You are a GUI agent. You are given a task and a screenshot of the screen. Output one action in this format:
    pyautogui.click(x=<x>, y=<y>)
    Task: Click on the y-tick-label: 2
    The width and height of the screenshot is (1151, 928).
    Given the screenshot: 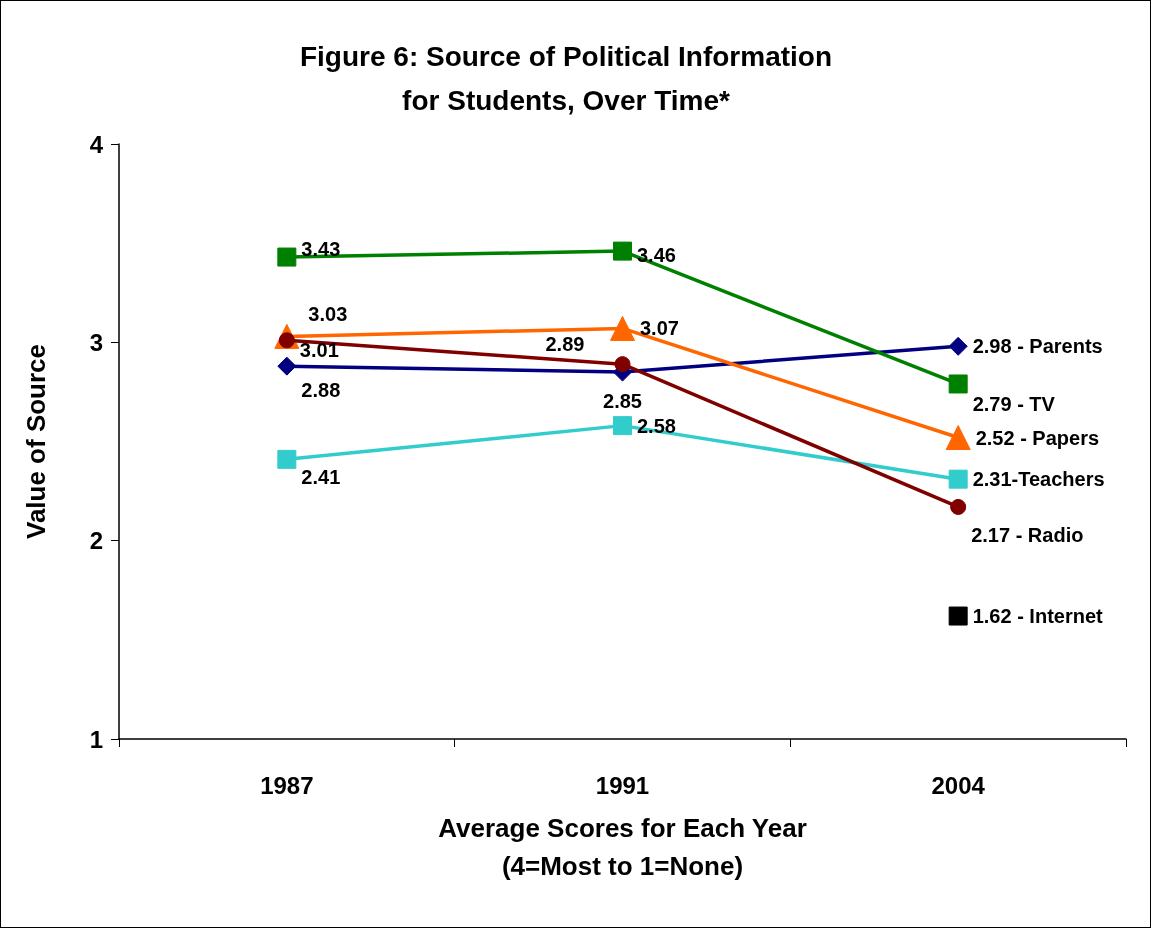 What is the action you would take?
    pyautogui.click(x=96, y=541)
    